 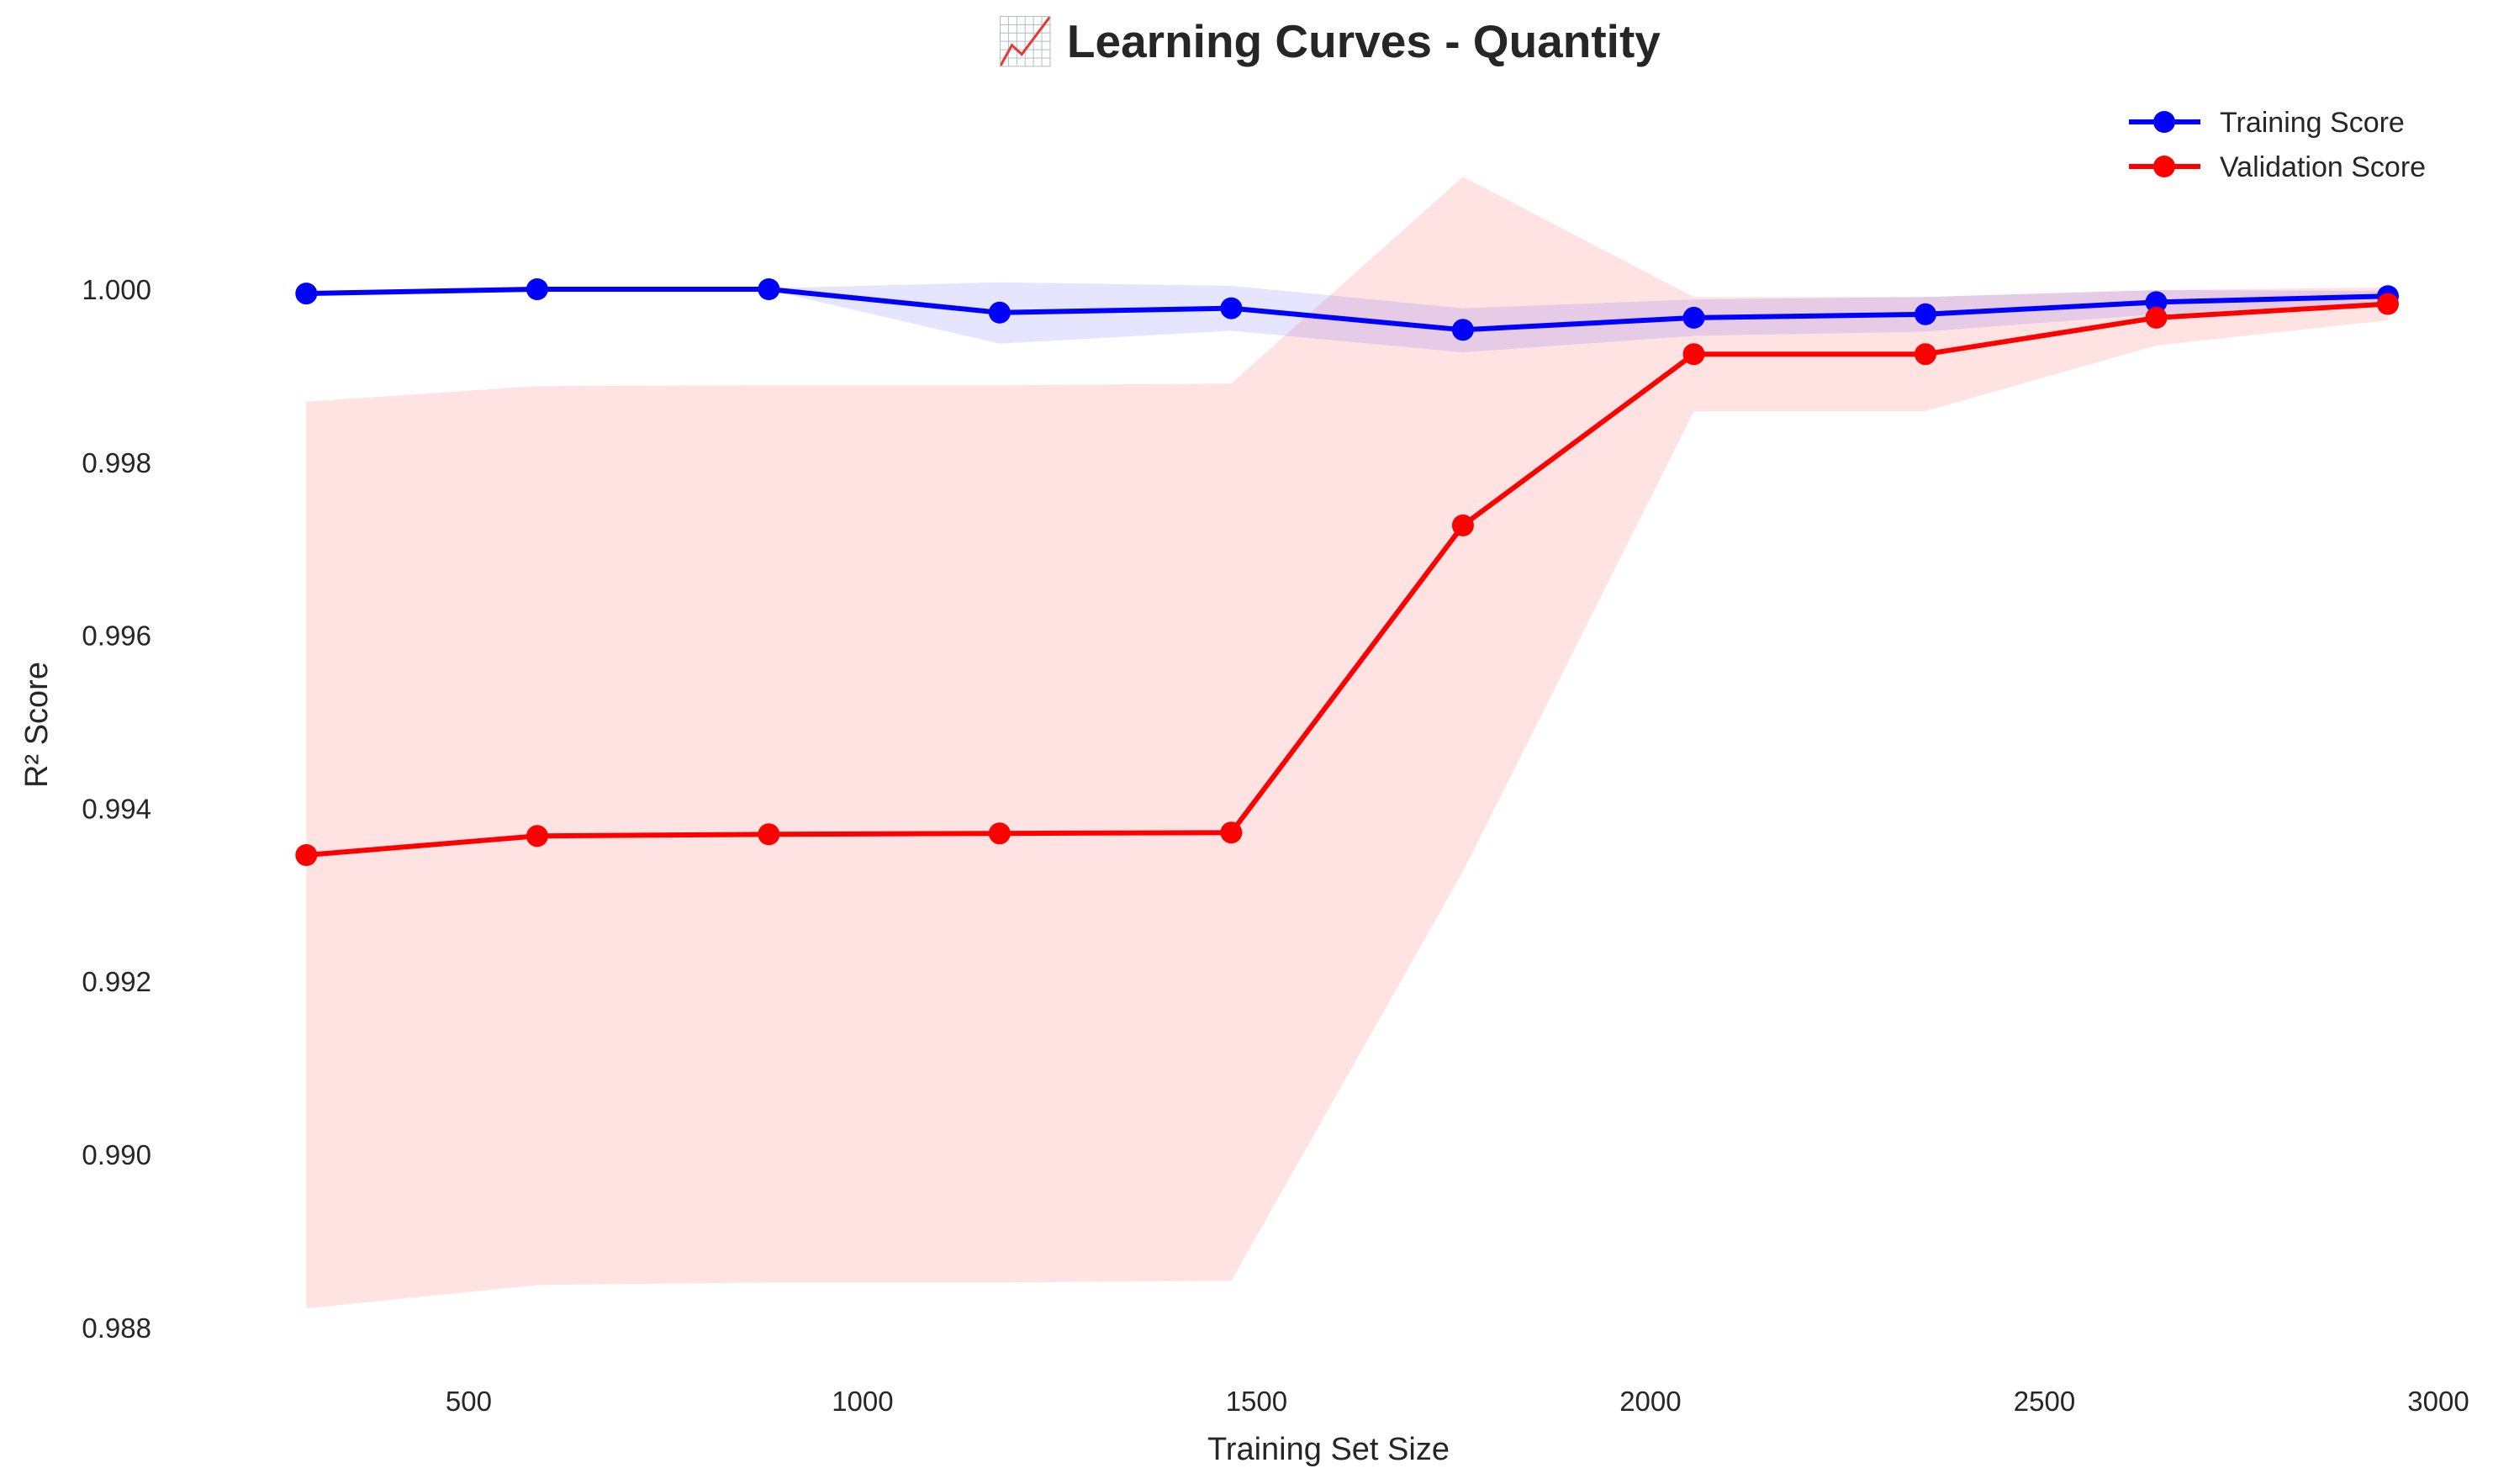 I want to click on y-tick-label: 1.000, so click(x=116, y=289).